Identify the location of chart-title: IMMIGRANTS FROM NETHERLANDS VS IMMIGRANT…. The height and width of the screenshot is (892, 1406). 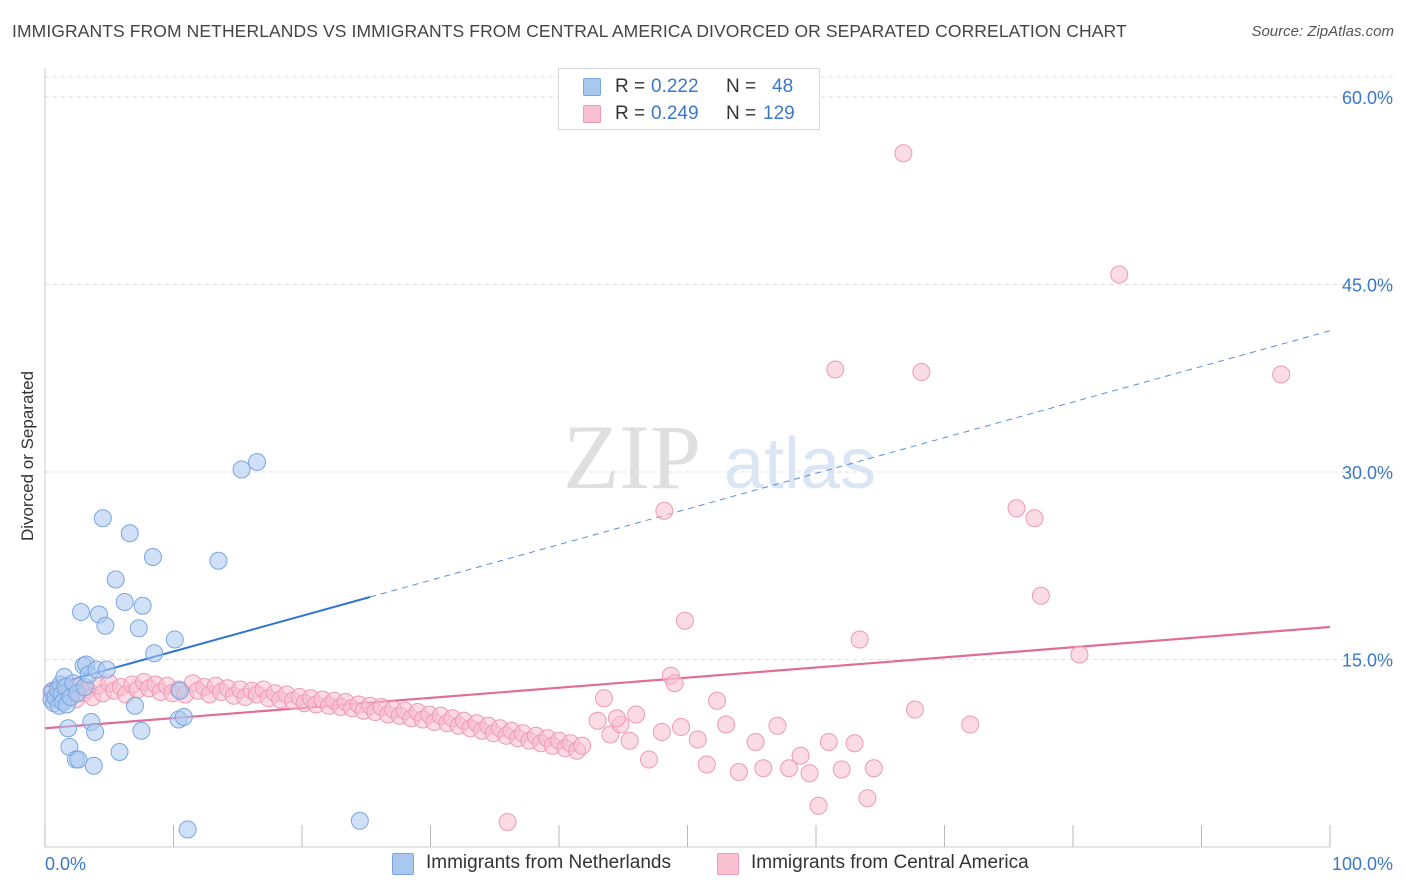
(569, 31).